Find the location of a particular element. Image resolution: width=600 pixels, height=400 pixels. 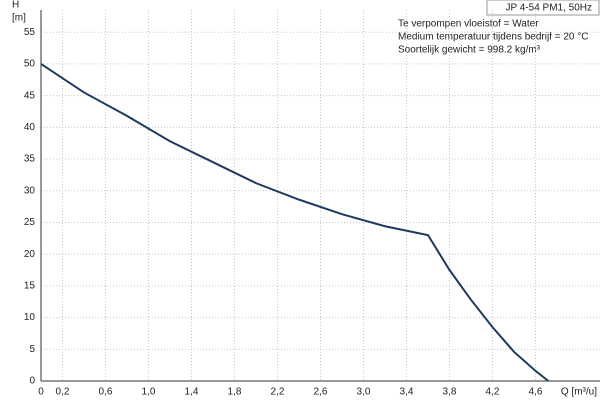

x-tick-label: 4,6 is located at coordinates (536, 392).